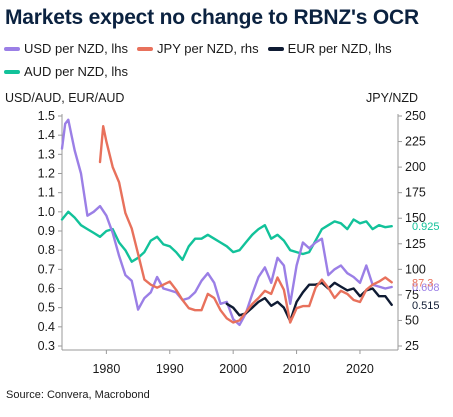  Describe the element at coordinates (46, 193) in the screenshot. I see `left-tick-label: 1.1` at that location.